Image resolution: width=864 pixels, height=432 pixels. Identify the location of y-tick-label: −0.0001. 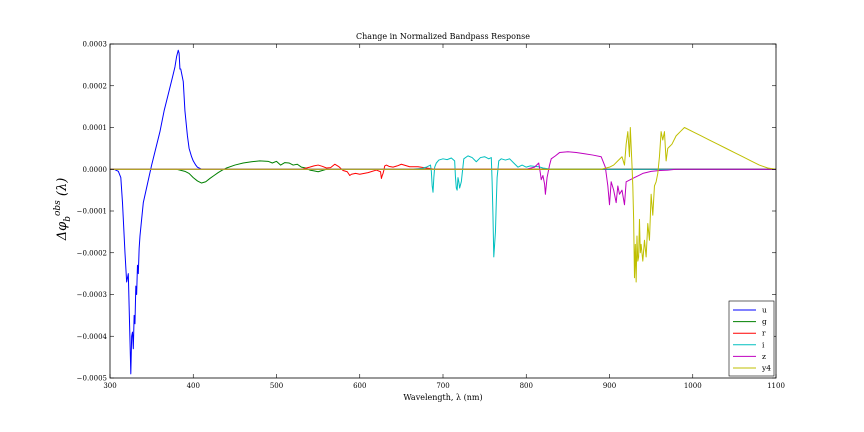
(92, 212).